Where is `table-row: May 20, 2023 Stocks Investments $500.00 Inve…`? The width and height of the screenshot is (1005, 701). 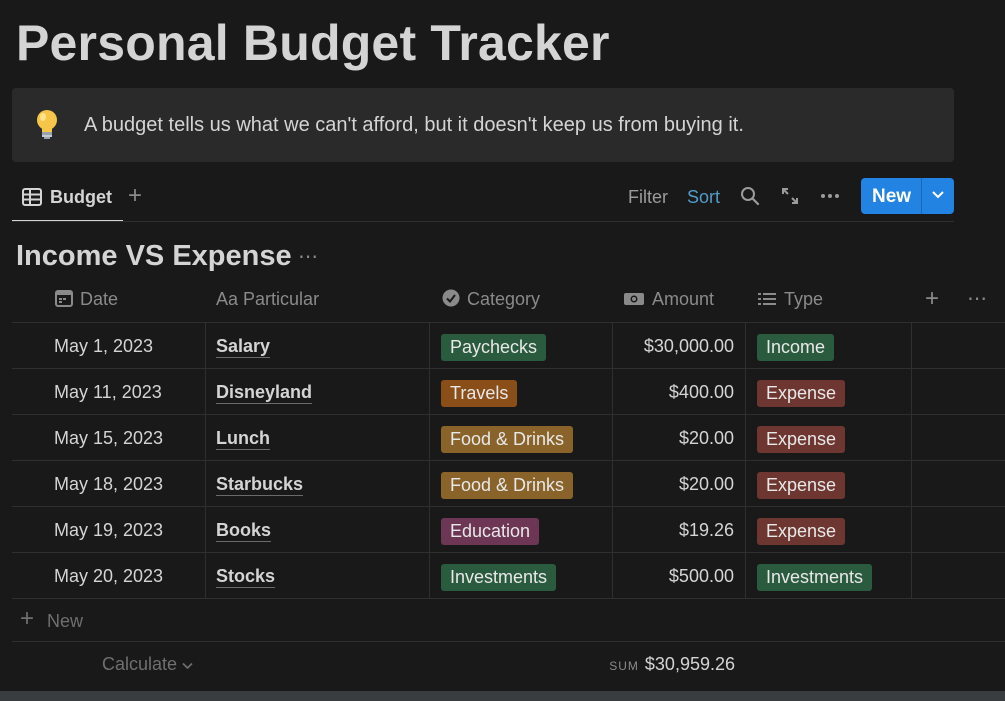 table-row: May 20, 2023 Stocks Investments $500.00 Inve… is located at coordinates (508, 576).